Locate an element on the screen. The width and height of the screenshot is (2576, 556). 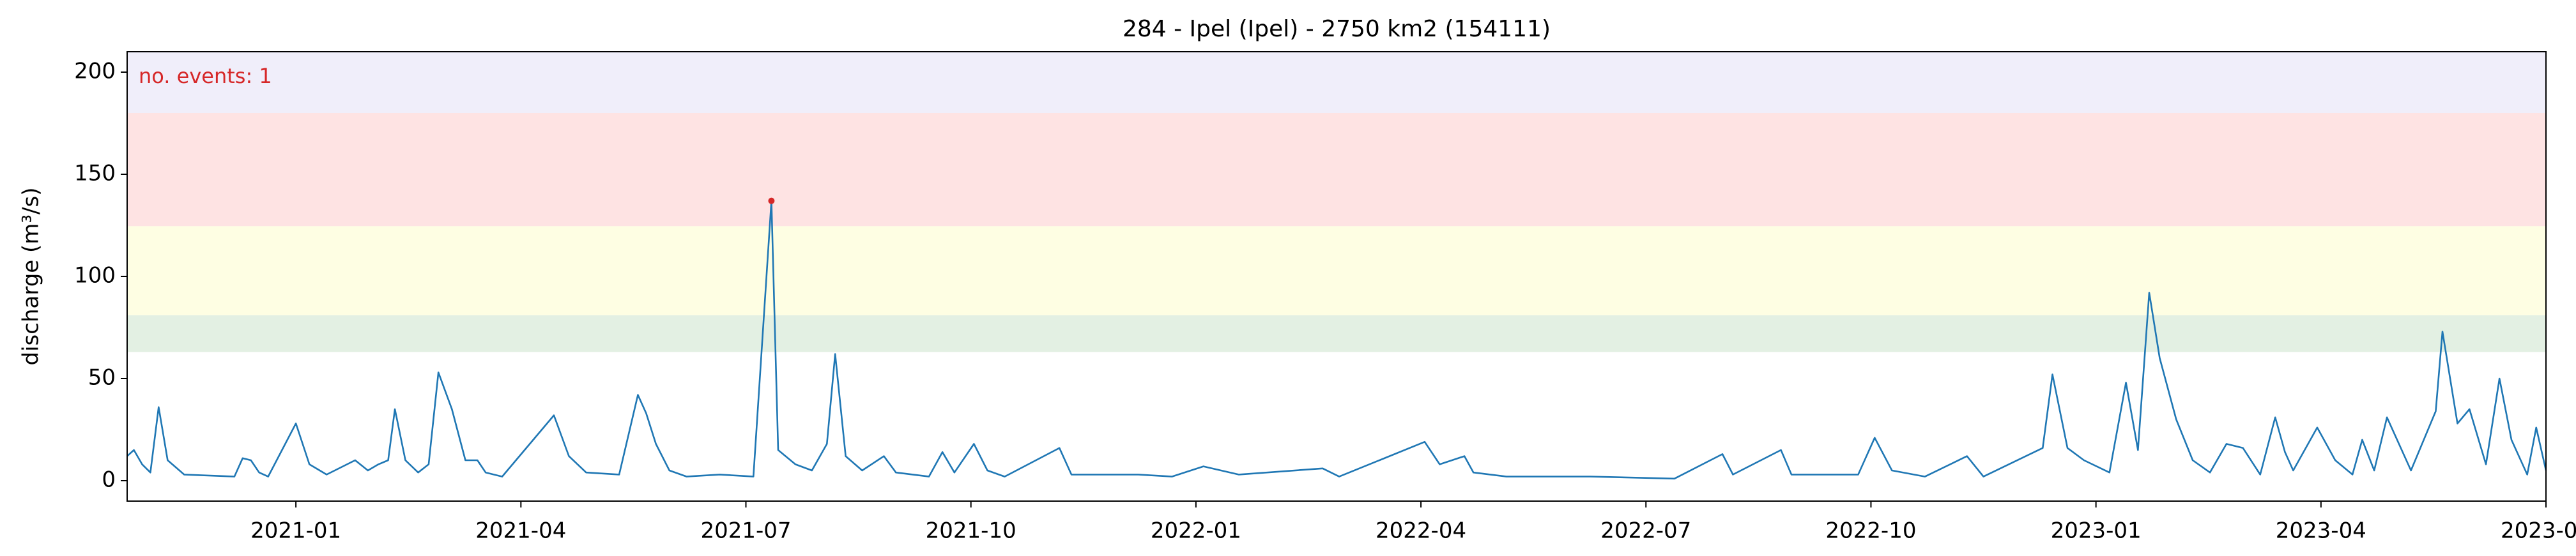
x-tick-label: 2021-04 is located at coordinates (520, 531).